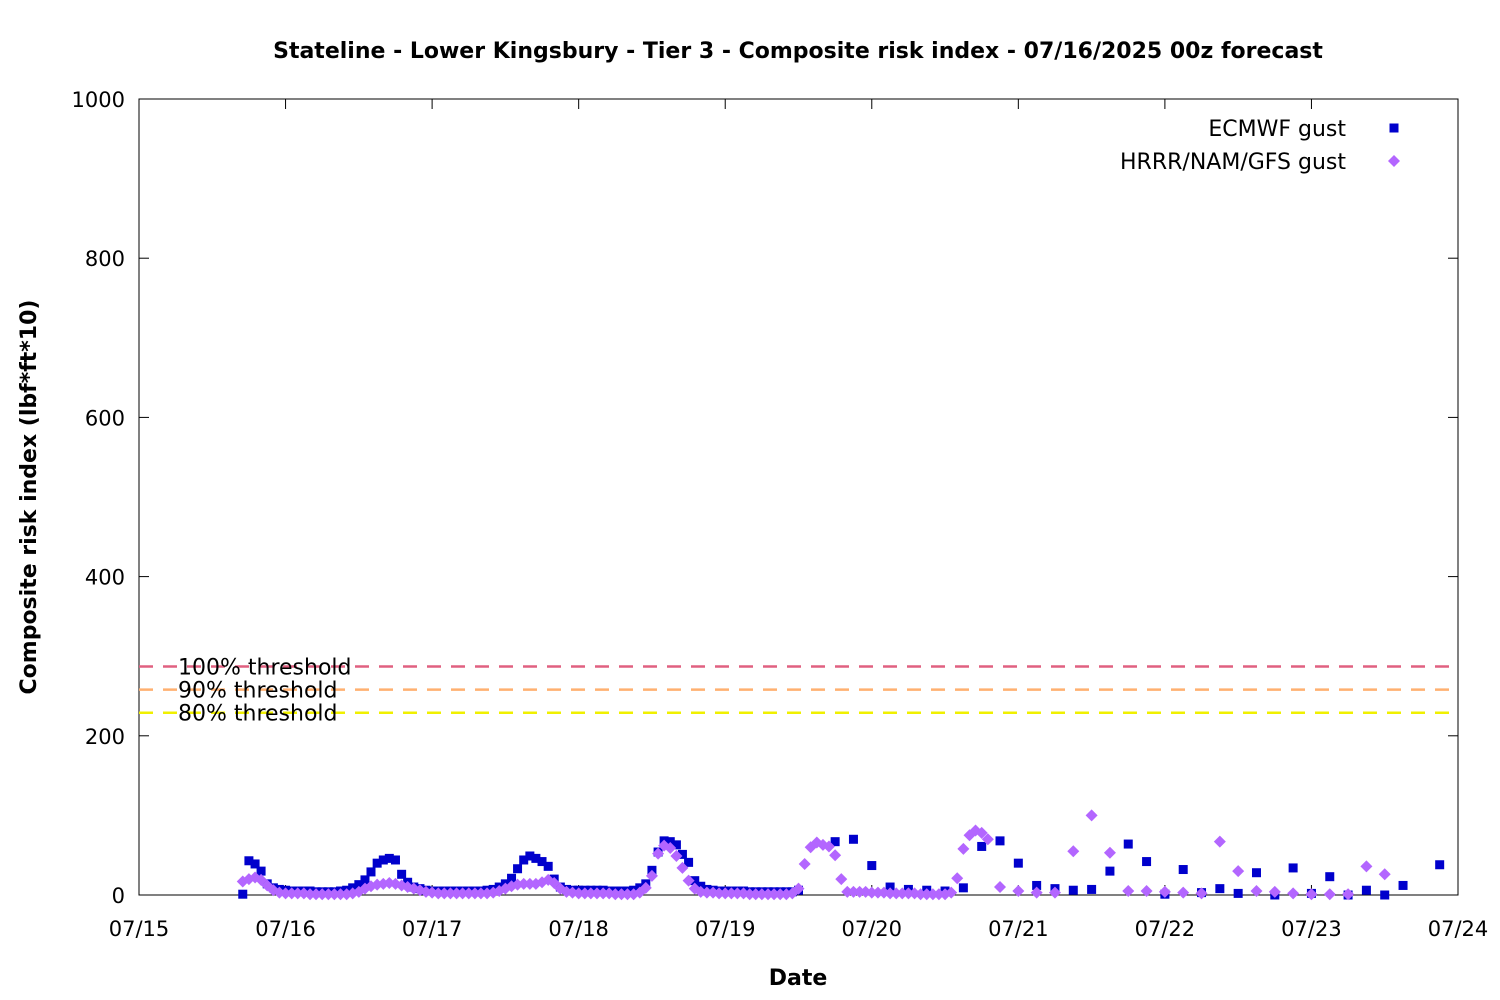  I want to click on y-tick-label: 0, so click(118, 896).